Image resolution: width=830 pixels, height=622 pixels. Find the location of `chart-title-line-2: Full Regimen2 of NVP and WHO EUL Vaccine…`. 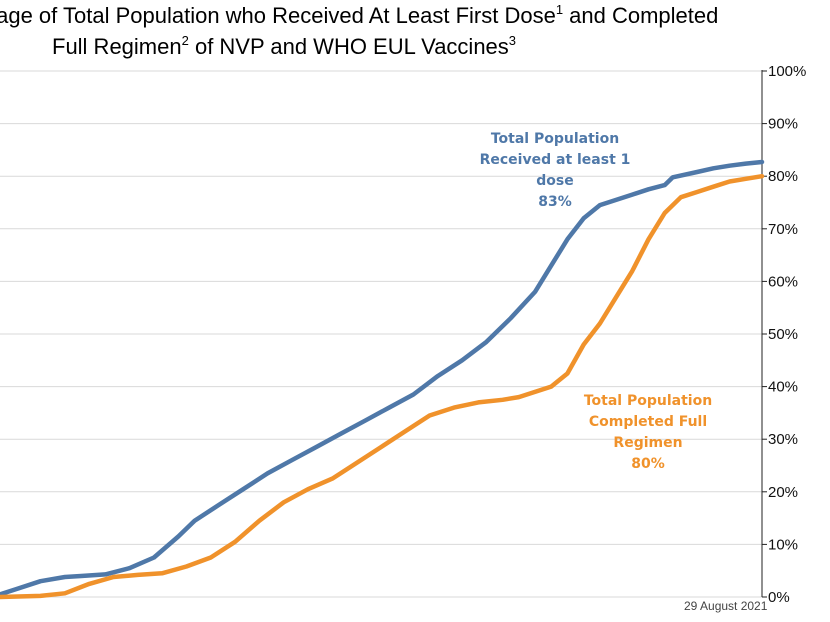

chart-title-line-2: Full Regimen2 of NVP and WHO EUL Vaccine… is located at coordinates (284, 46).